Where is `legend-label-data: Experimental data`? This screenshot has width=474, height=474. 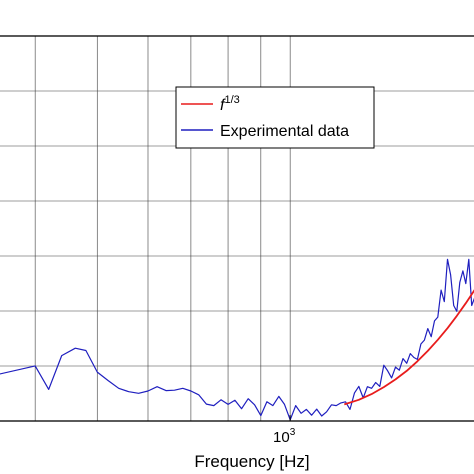
legend-label-data: Experimental data is located at coordinates (284, 131).